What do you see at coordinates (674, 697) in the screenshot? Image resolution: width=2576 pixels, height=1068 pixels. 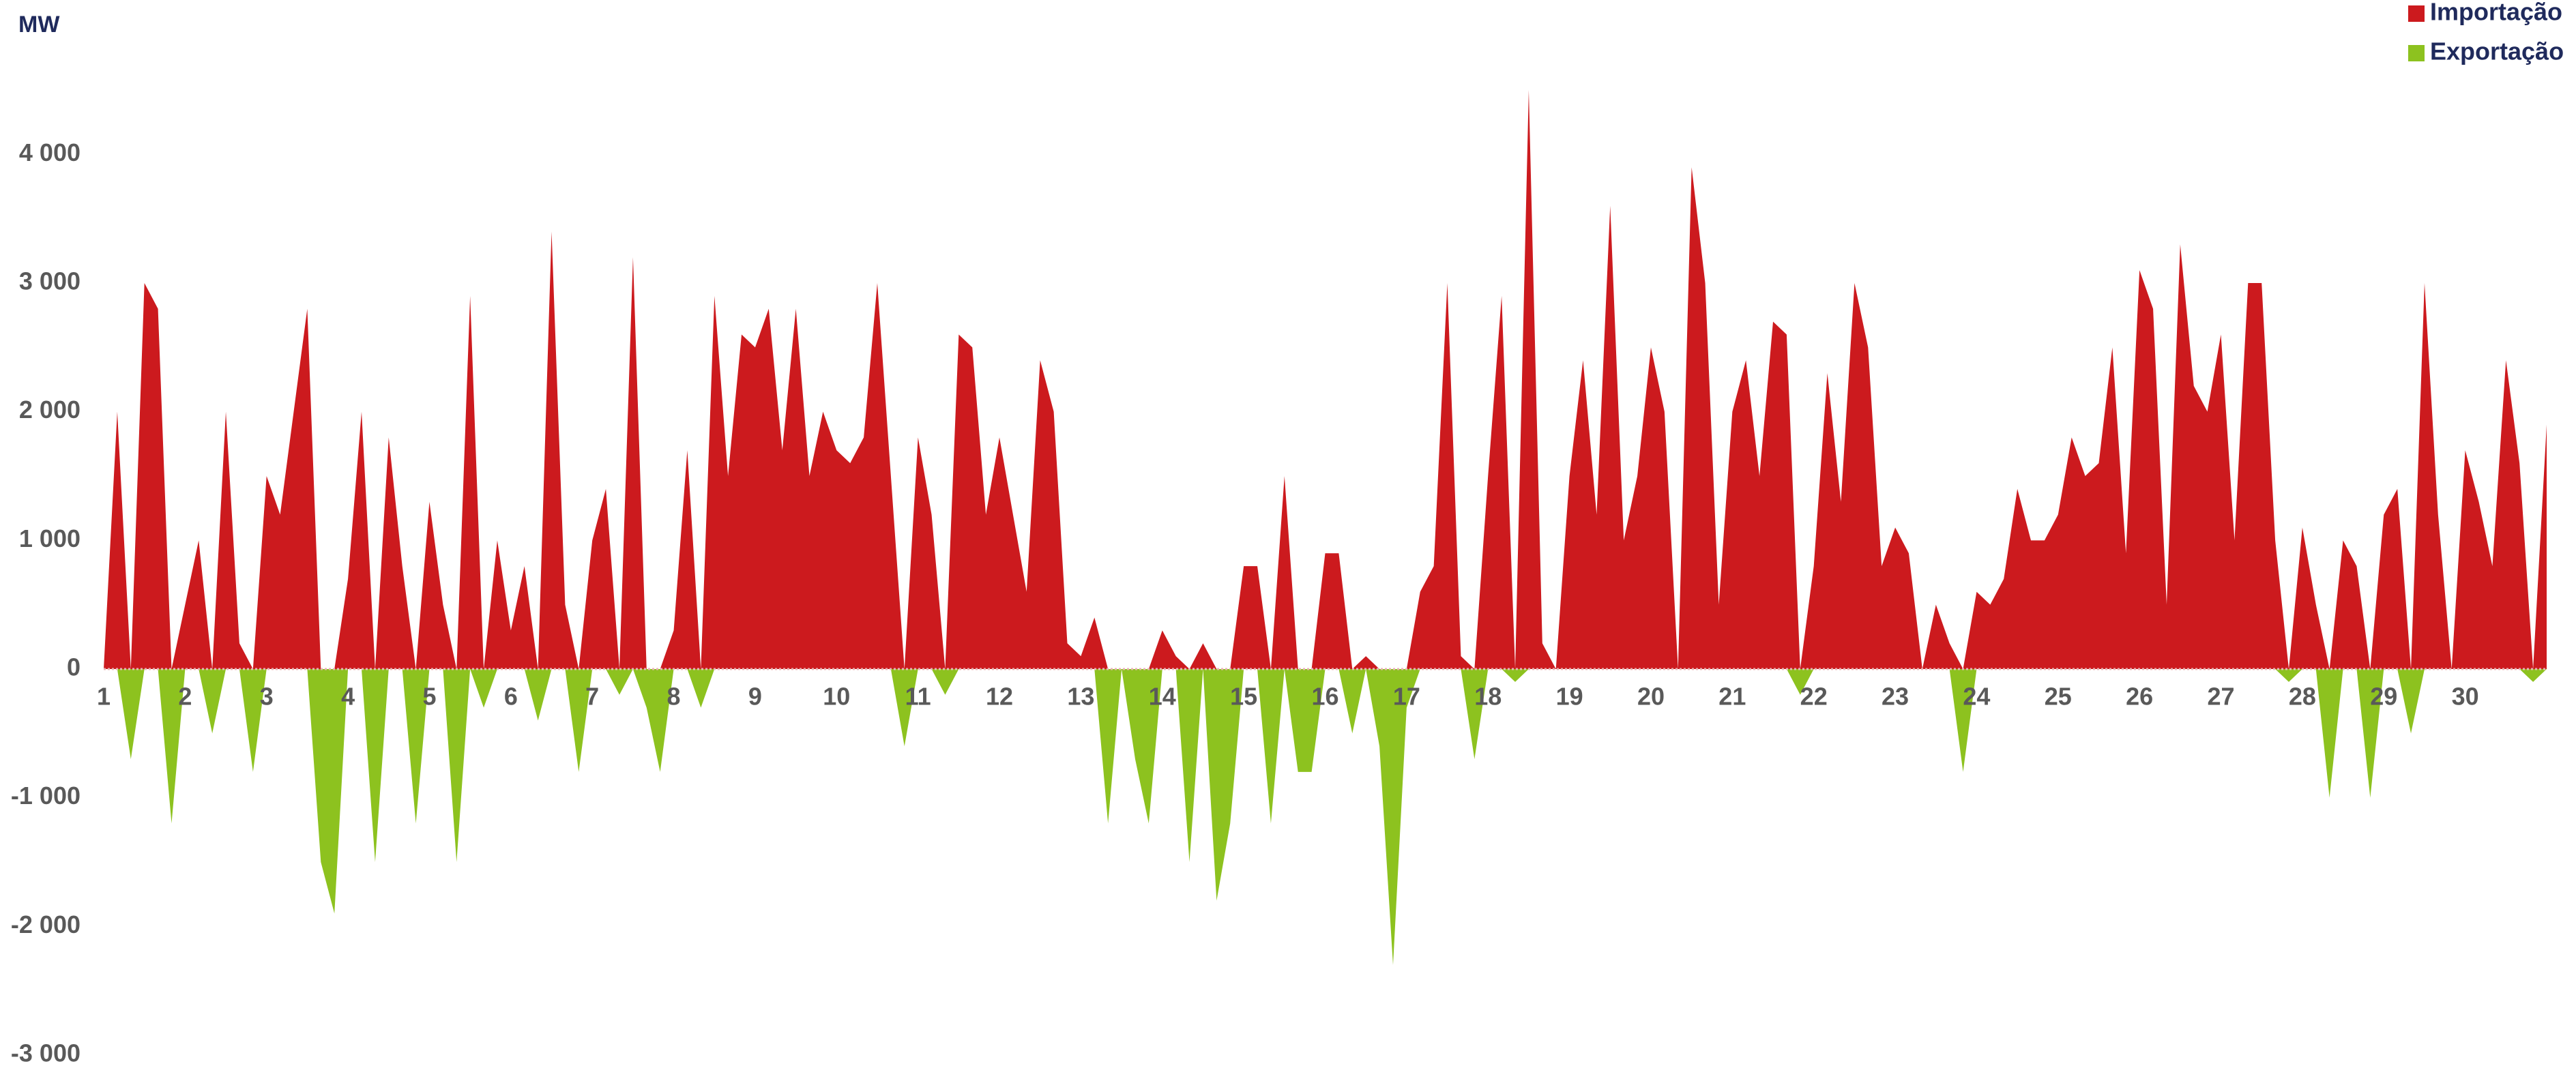 I see `x-tick-label: 8` at bounding box center [674, 697].